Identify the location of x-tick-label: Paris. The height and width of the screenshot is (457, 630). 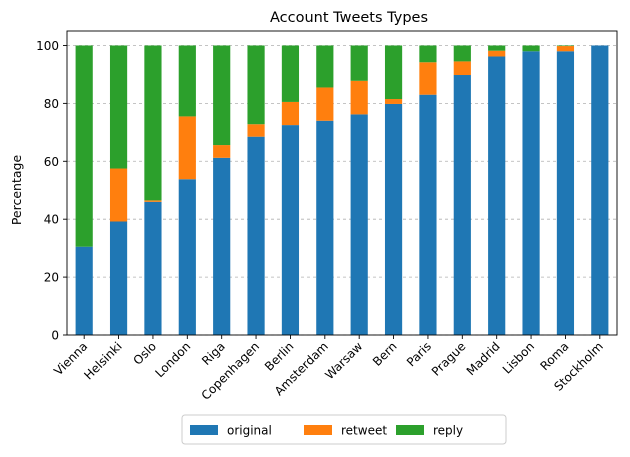
(419, 354).